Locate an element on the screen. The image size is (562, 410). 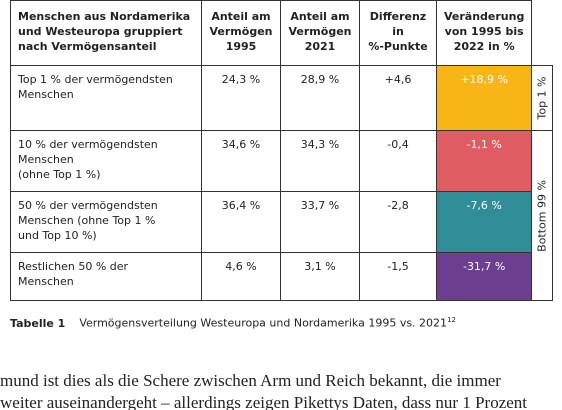
cell-line: und Westeuropa gruppiert is located at coordinates (100, 31).